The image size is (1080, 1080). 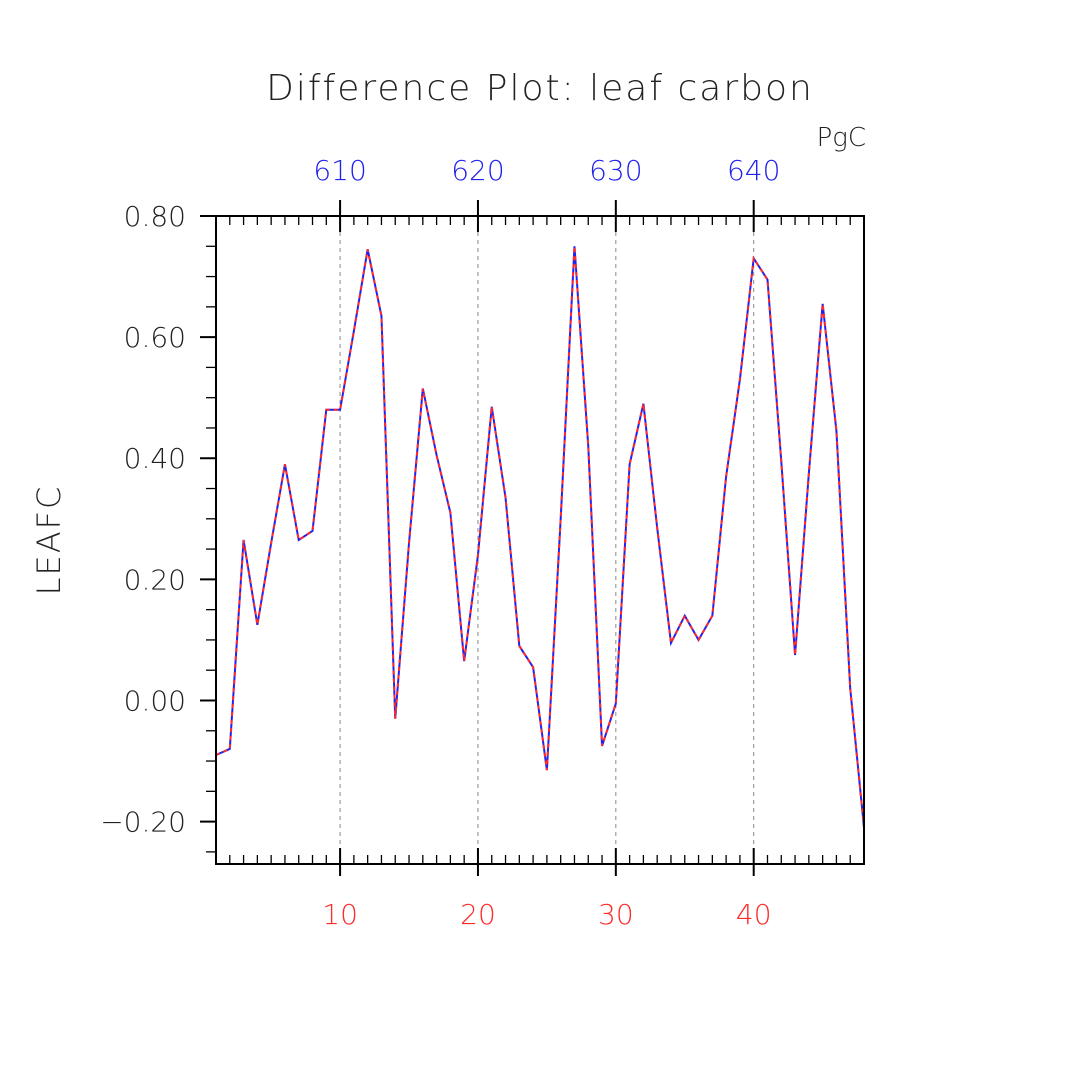 I want to click on x-tick-label-top: 620, so click(x=477, y=170).